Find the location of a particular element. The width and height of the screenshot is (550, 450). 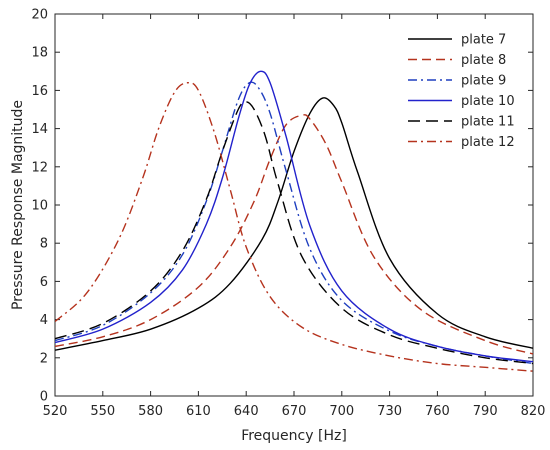

y-tick-label: 20 is located at coordinates (39, 15).